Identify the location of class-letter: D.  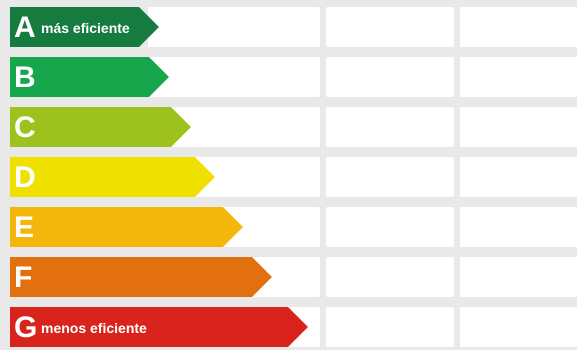
(25, 177).